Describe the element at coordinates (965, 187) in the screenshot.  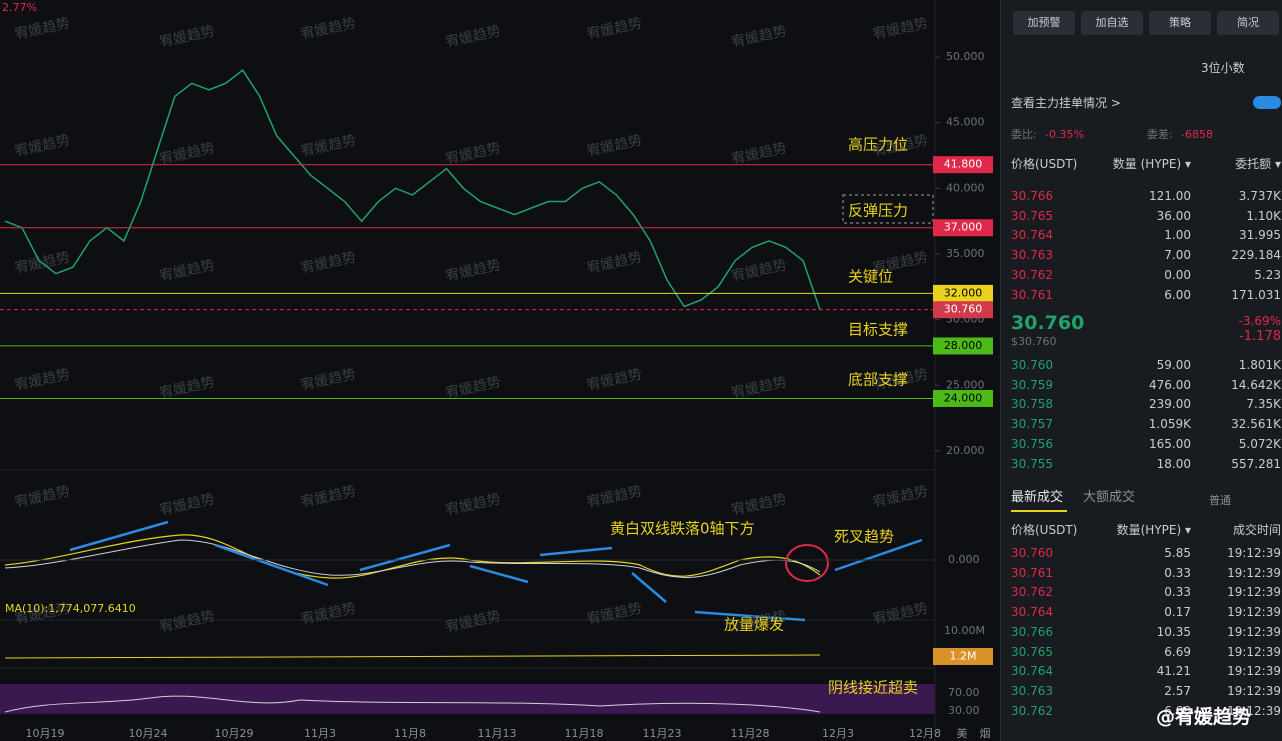
I see `y-tick-label: 40.000` at that location.